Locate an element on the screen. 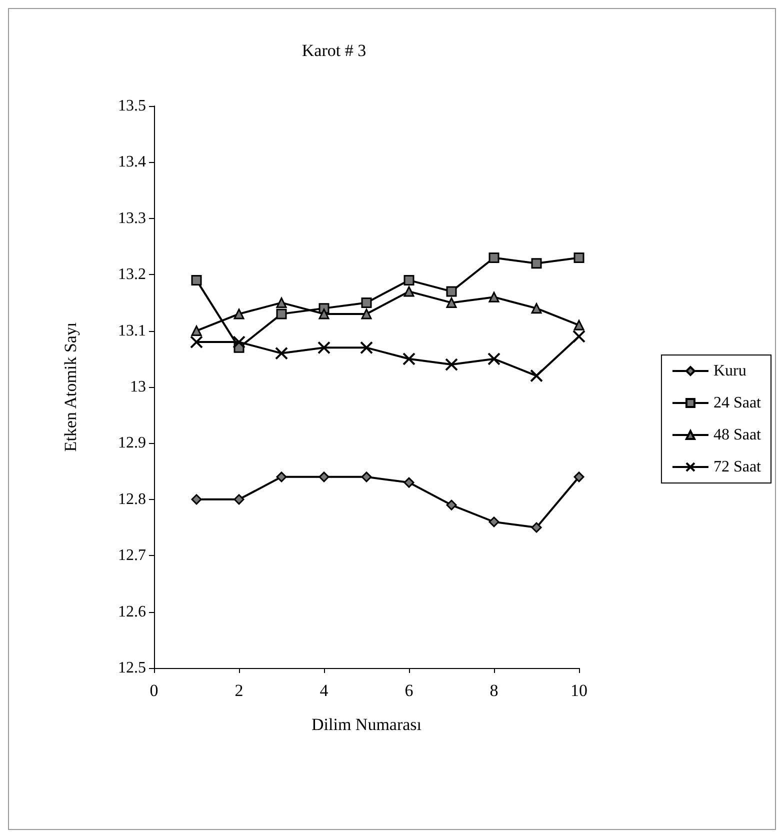  legend-label: 48 Saat is located at coordinates (737, 435).